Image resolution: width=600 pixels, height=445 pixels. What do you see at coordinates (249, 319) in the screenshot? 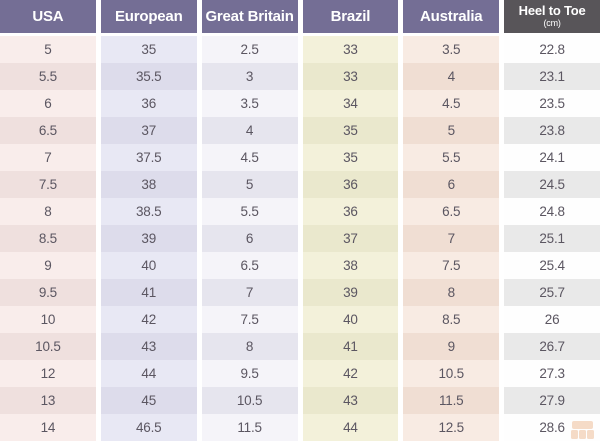
I see `cell-great-britain-row11: 7.5` at bounding box center [249, 319].